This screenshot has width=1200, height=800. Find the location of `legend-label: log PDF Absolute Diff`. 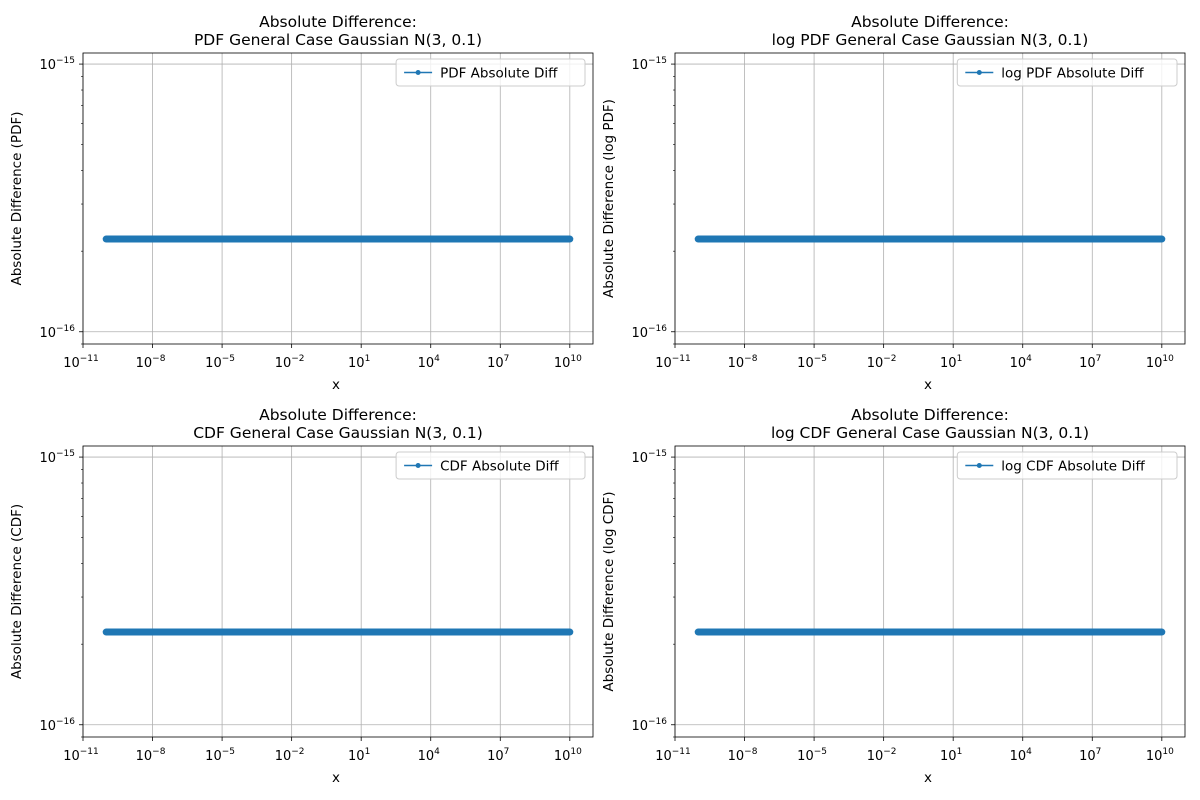

legend-label: log PDF Absolute Diff is located at coordinates (1072, 74).